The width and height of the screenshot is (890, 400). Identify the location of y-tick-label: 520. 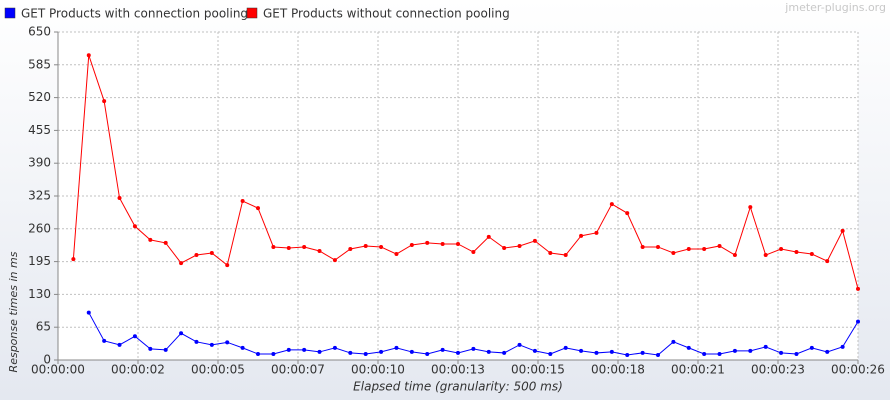
(39, 97).